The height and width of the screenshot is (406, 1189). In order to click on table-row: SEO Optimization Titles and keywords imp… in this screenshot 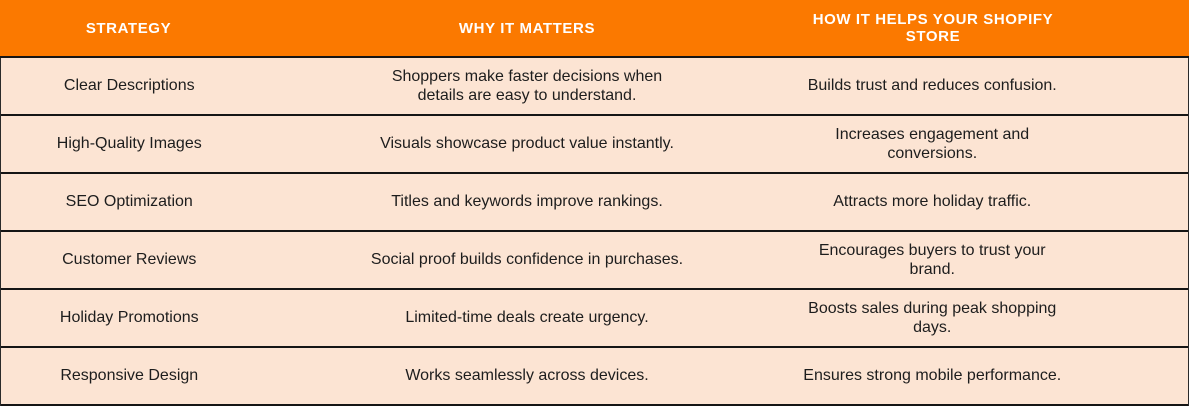, I will do `click(594, 203)`.